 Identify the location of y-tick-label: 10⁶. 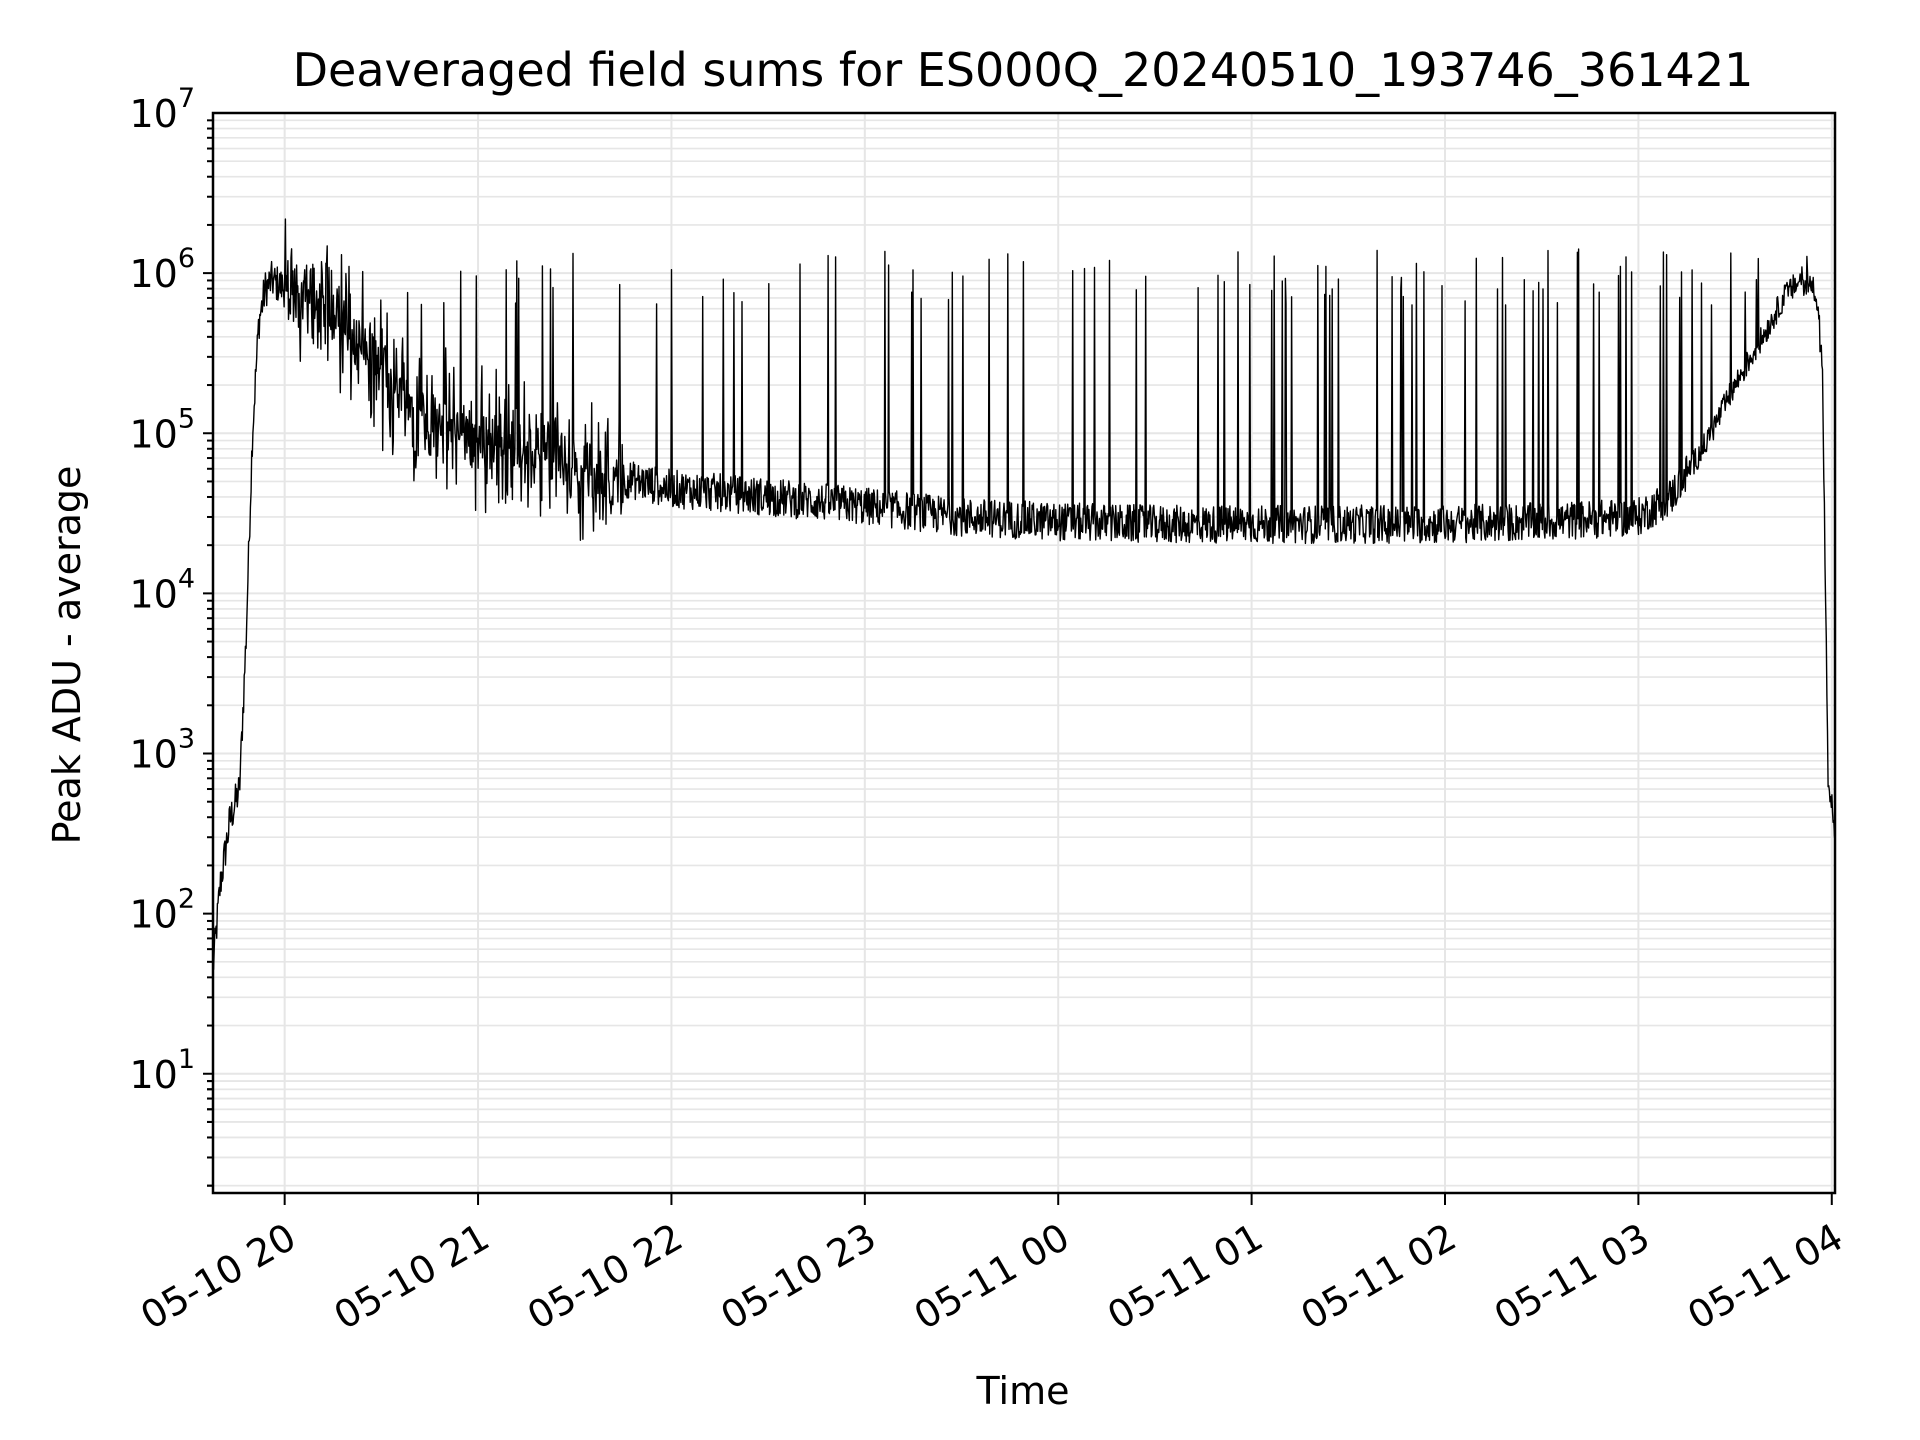
(162, 269).